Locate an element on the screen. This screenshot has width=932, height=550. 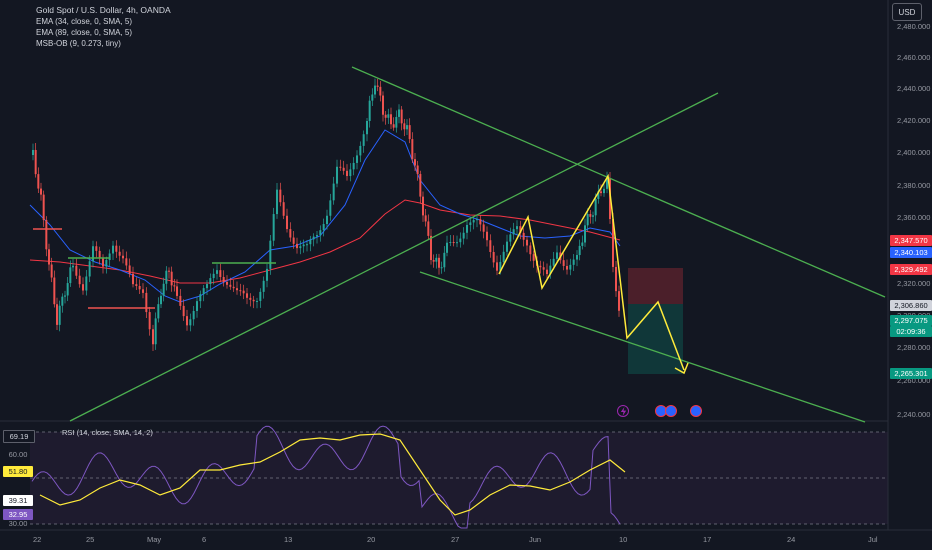
price-axis-label: 2,240.000 is located at coordinates (913, 414).